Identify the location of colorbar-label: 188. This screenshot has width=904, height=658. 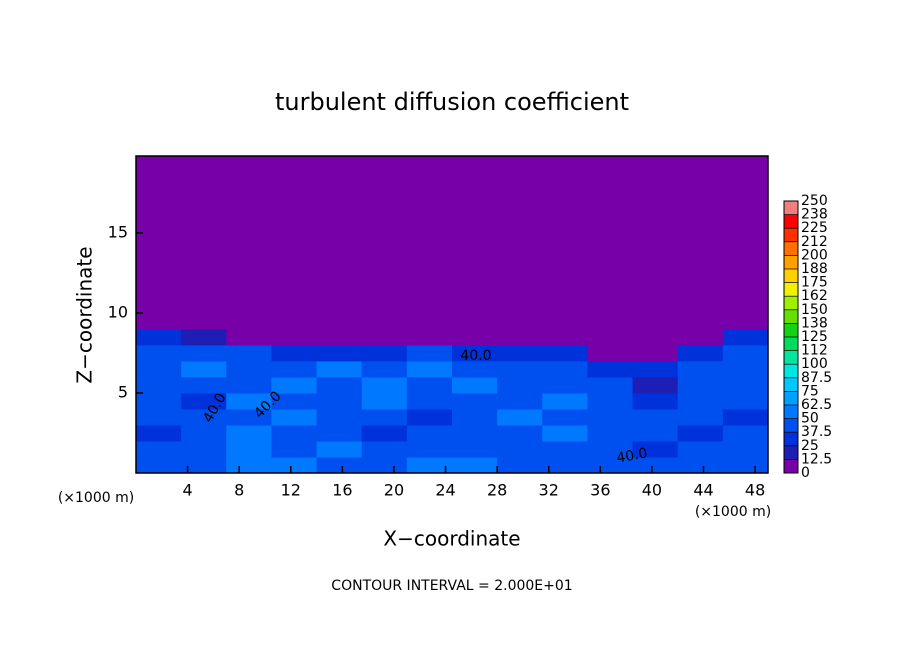
(814, 269).